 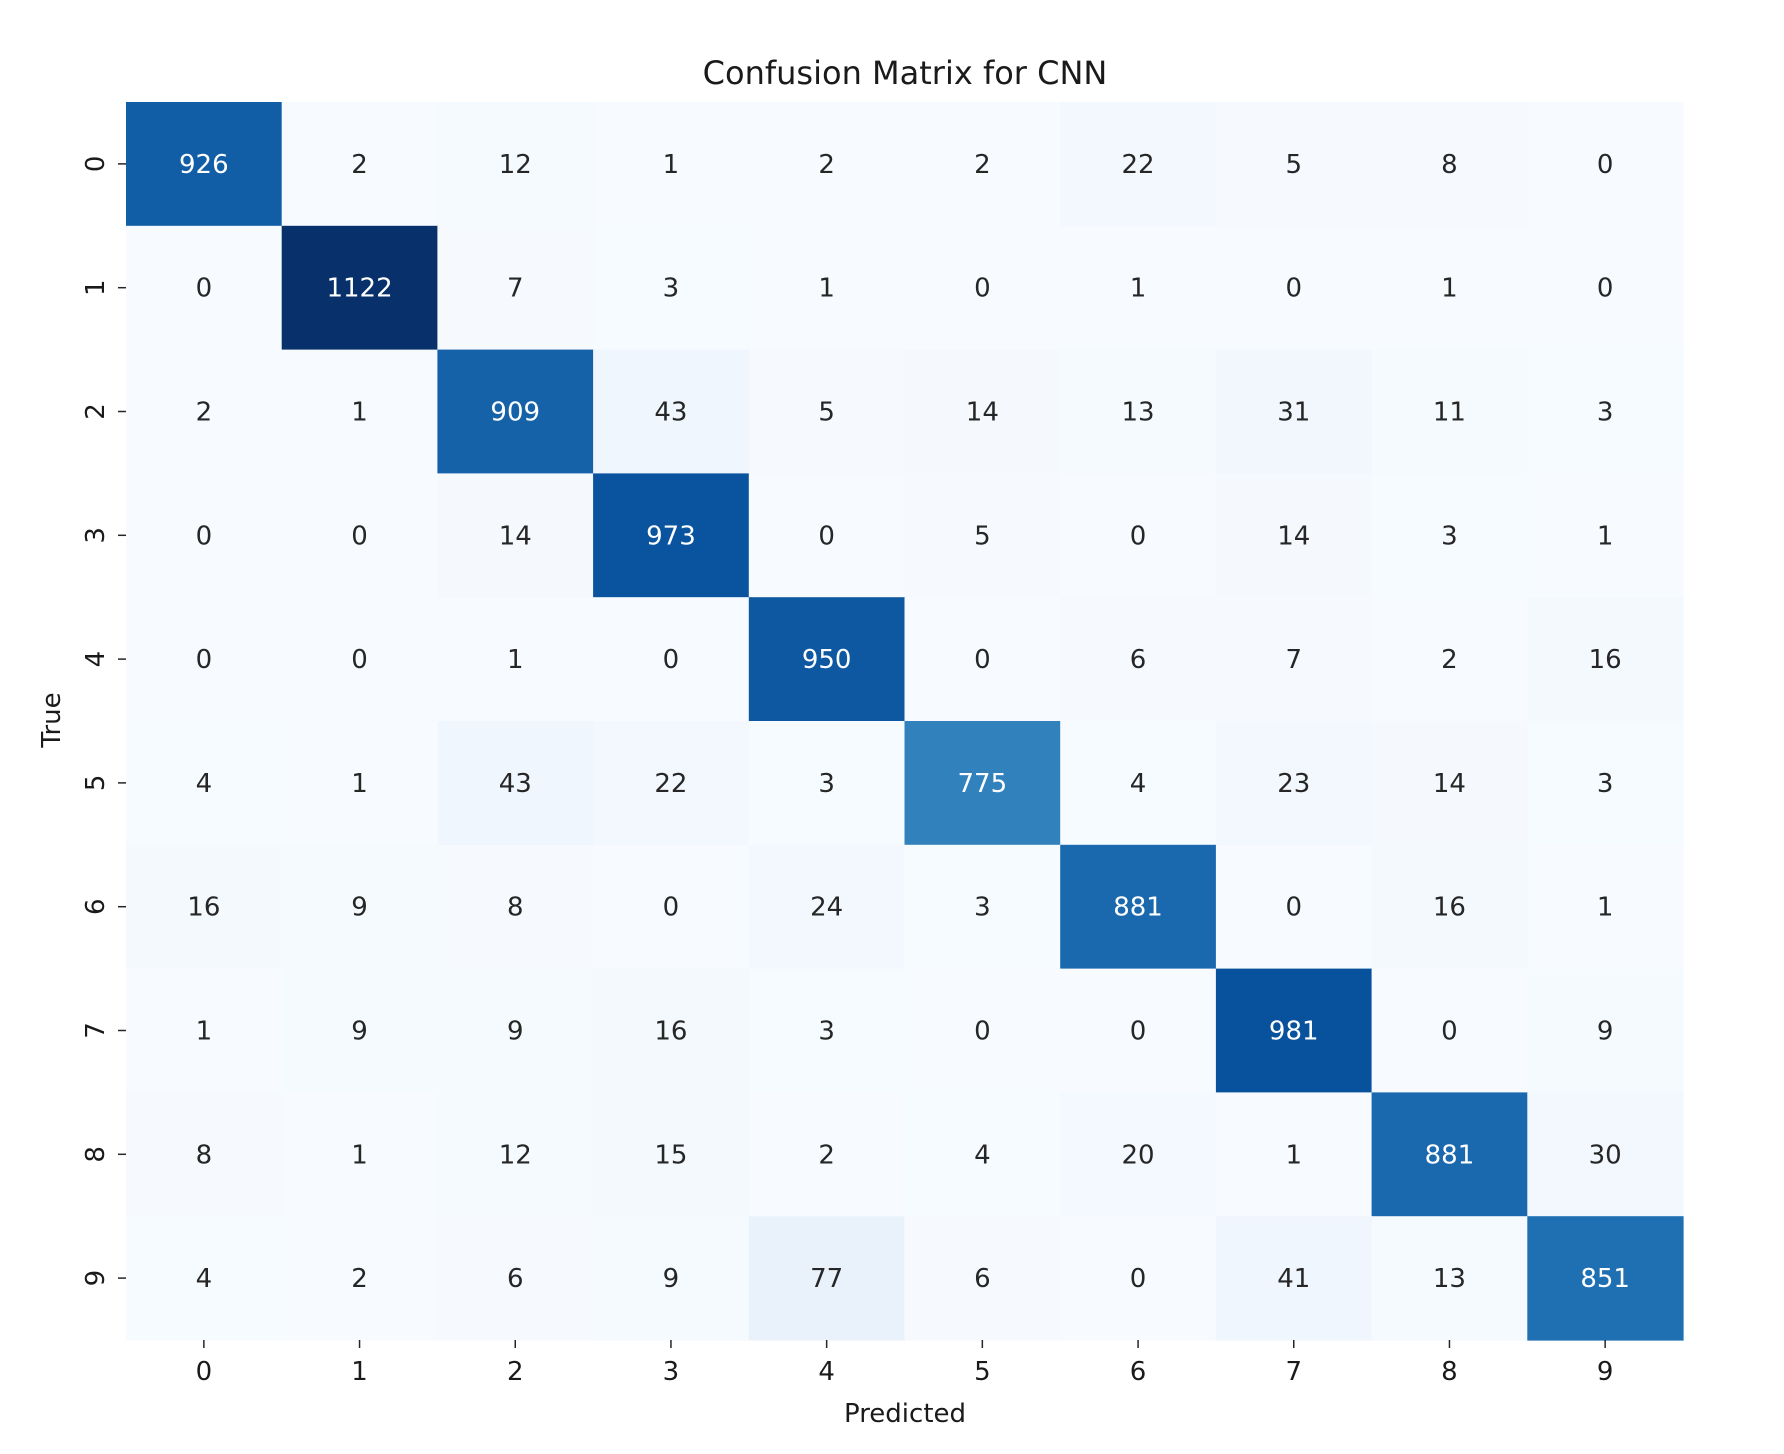 I want to click on cell-value-label: 981, so click(x=1294, y=1032).